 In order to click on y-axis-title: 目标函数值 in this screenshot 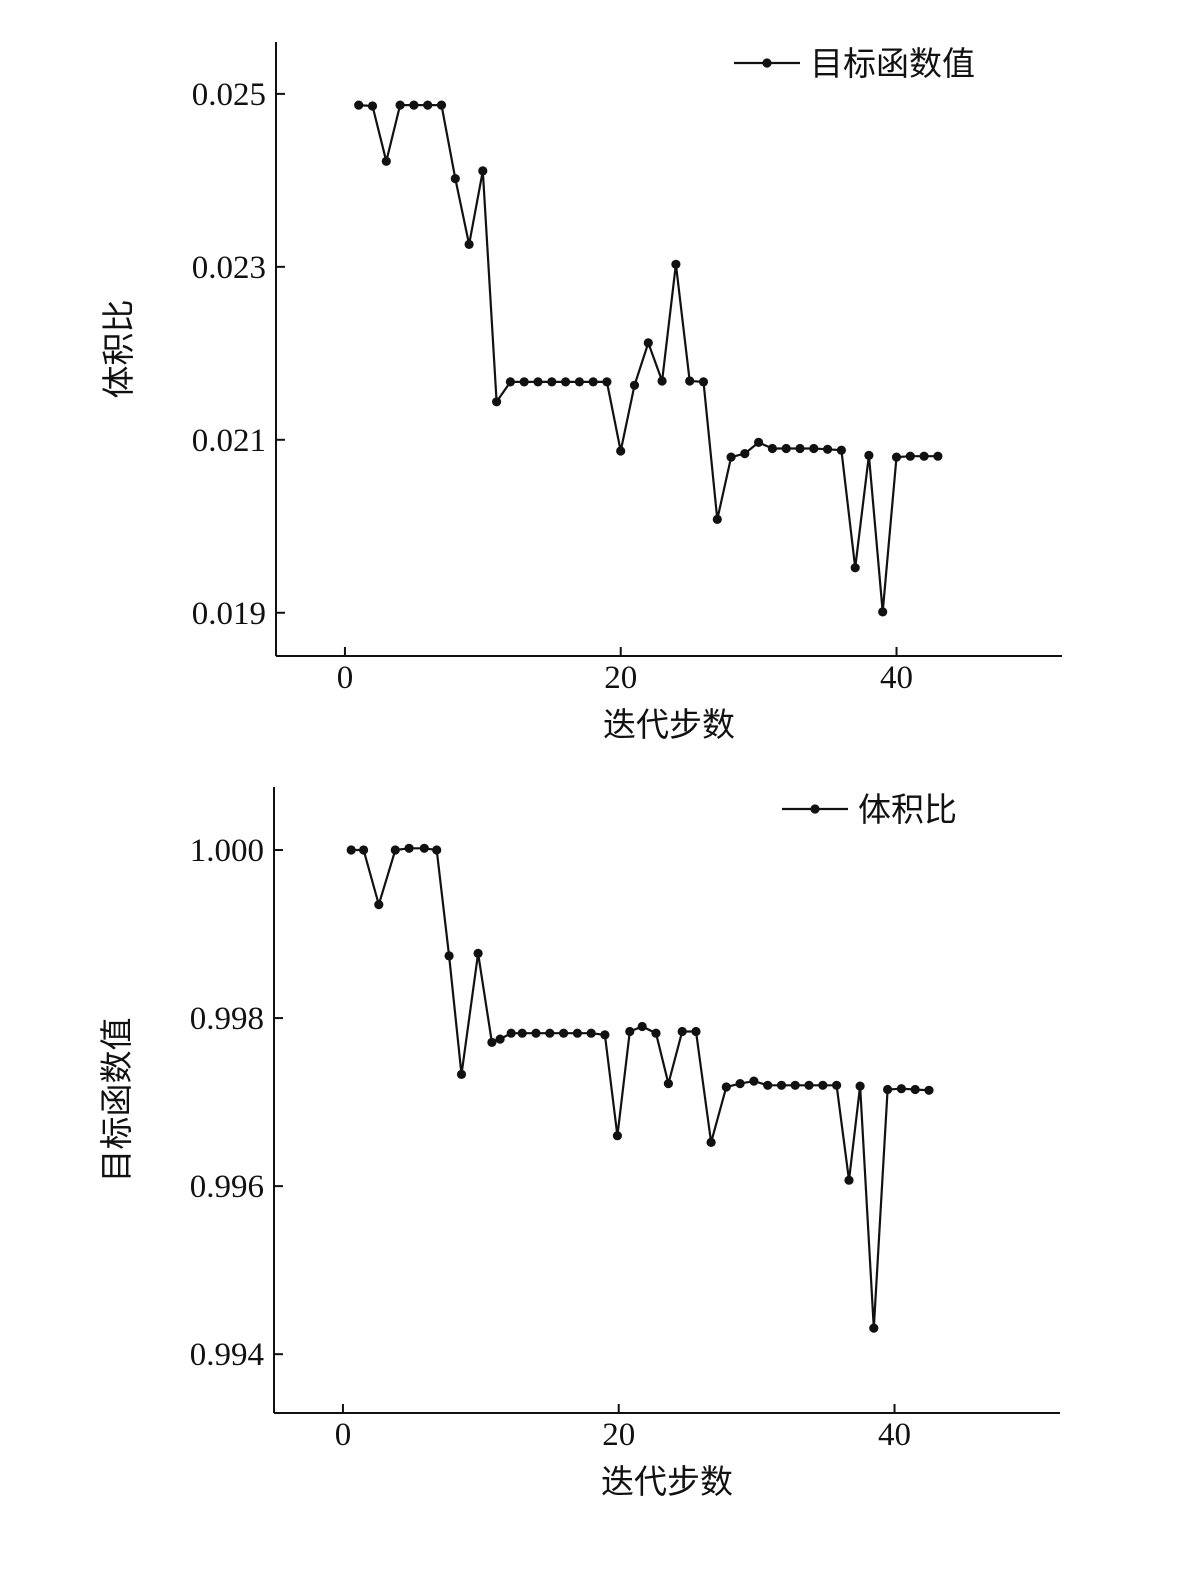, I will do `click(116, 1100)`.